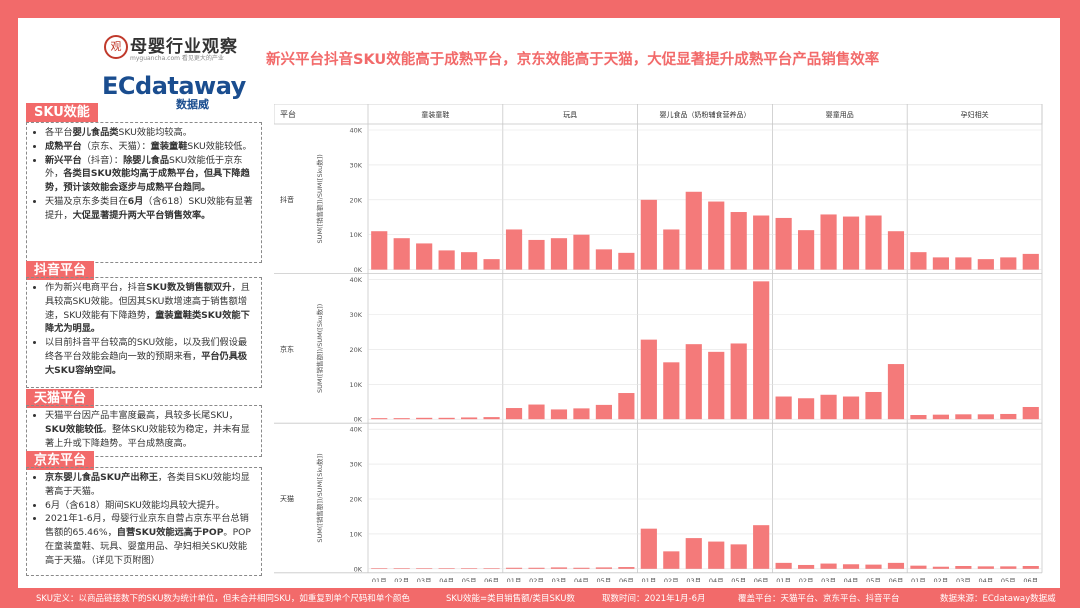 The height and width of the screenshot is (608, 1080). I want to click on section-title-tmall: 天猫平台, so click(60, 398).